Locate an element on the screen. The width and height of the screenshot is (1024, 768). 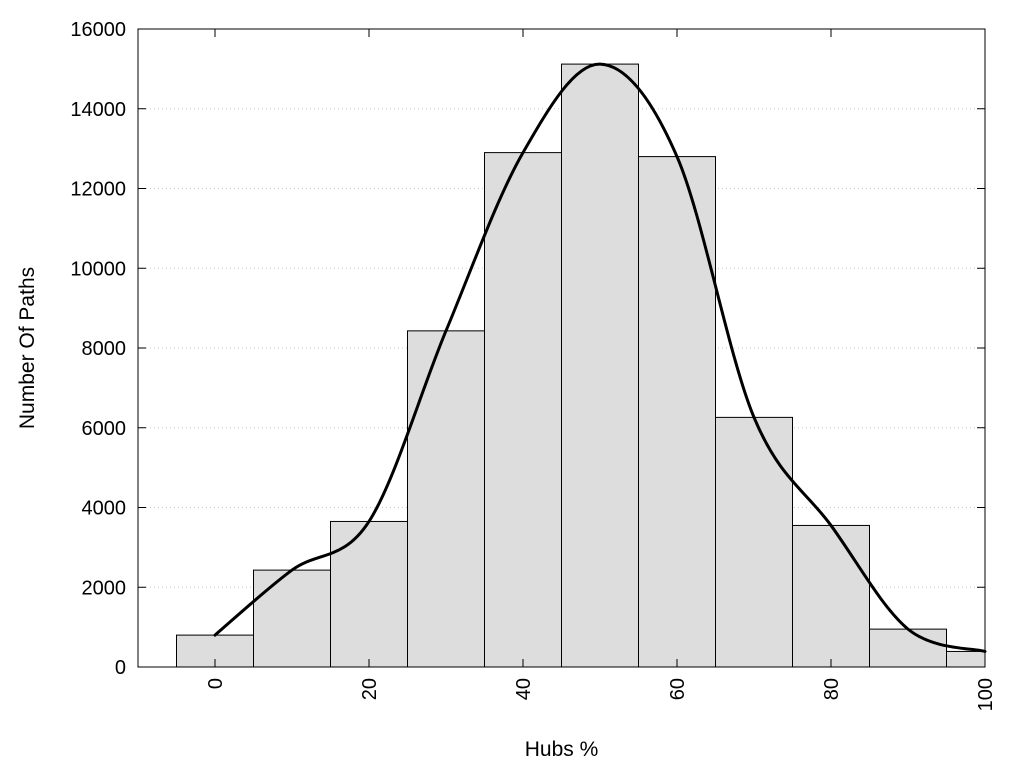
y-tick-label: 4000 is located at coordinates (104, 509).